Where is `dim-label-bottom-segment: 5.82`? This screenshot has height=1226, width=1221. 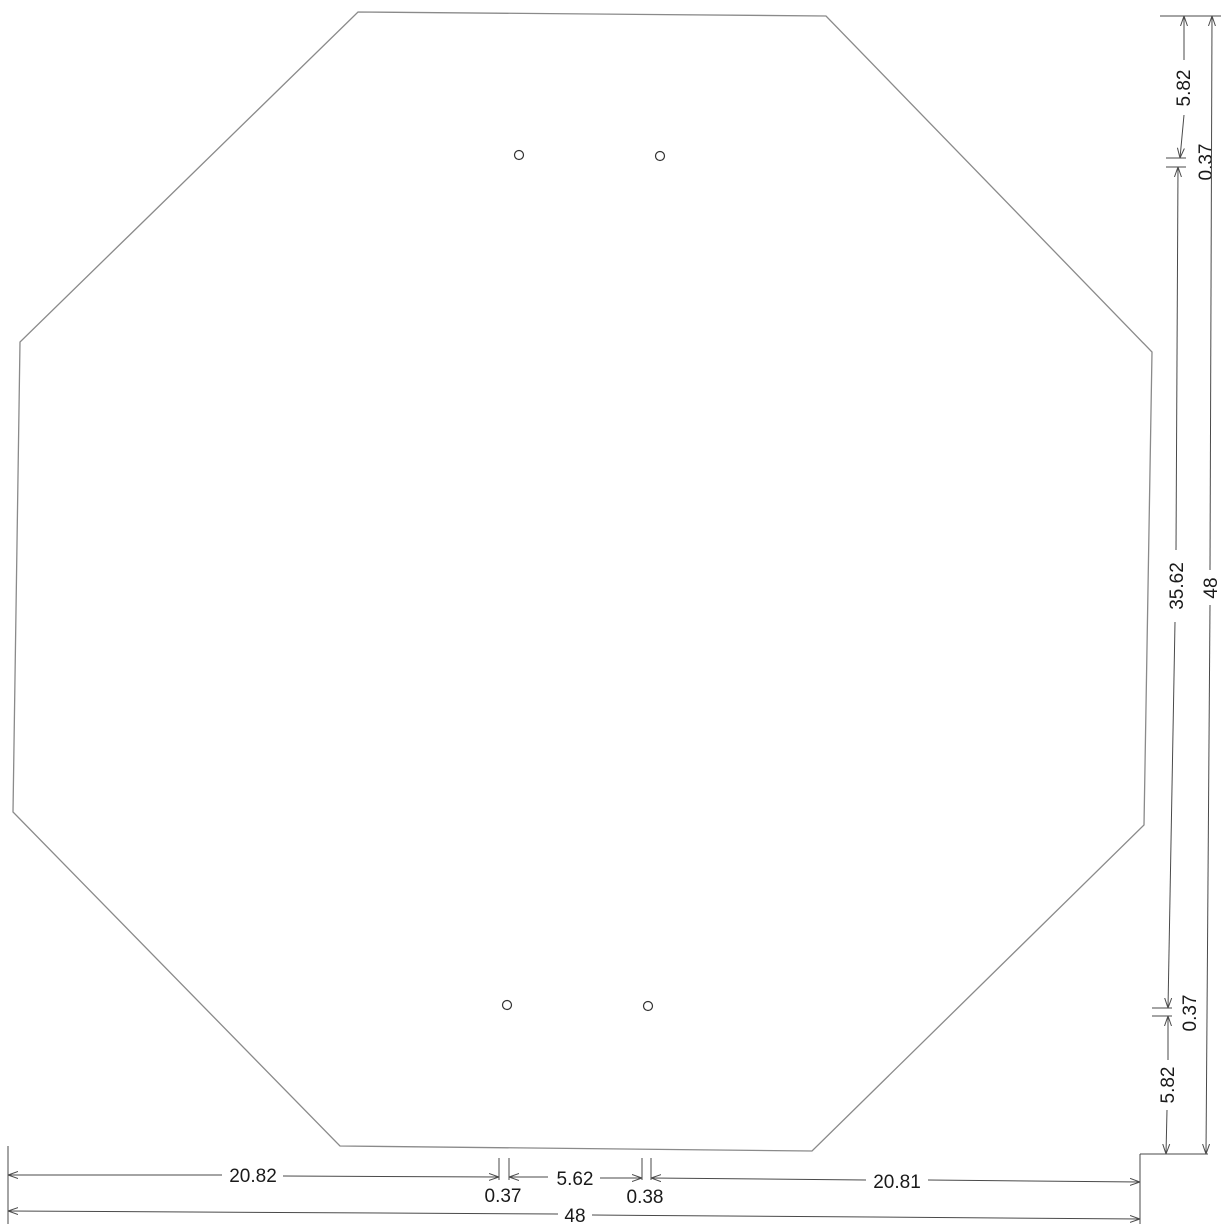 dim-label-bottom-segment: 5.82 is located at coordinates (1168, 1085).